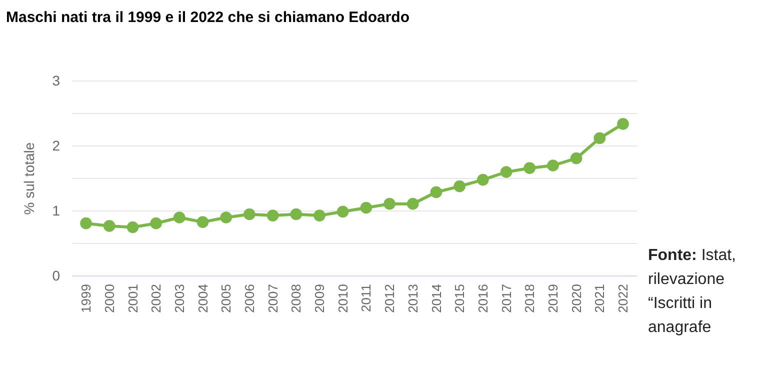 Image resolution: width=767 pixels, height=368 pixels. Describe the element at coordinates (86, 298) in the screenshot. I see `x-tick-label: 1999` at that location.